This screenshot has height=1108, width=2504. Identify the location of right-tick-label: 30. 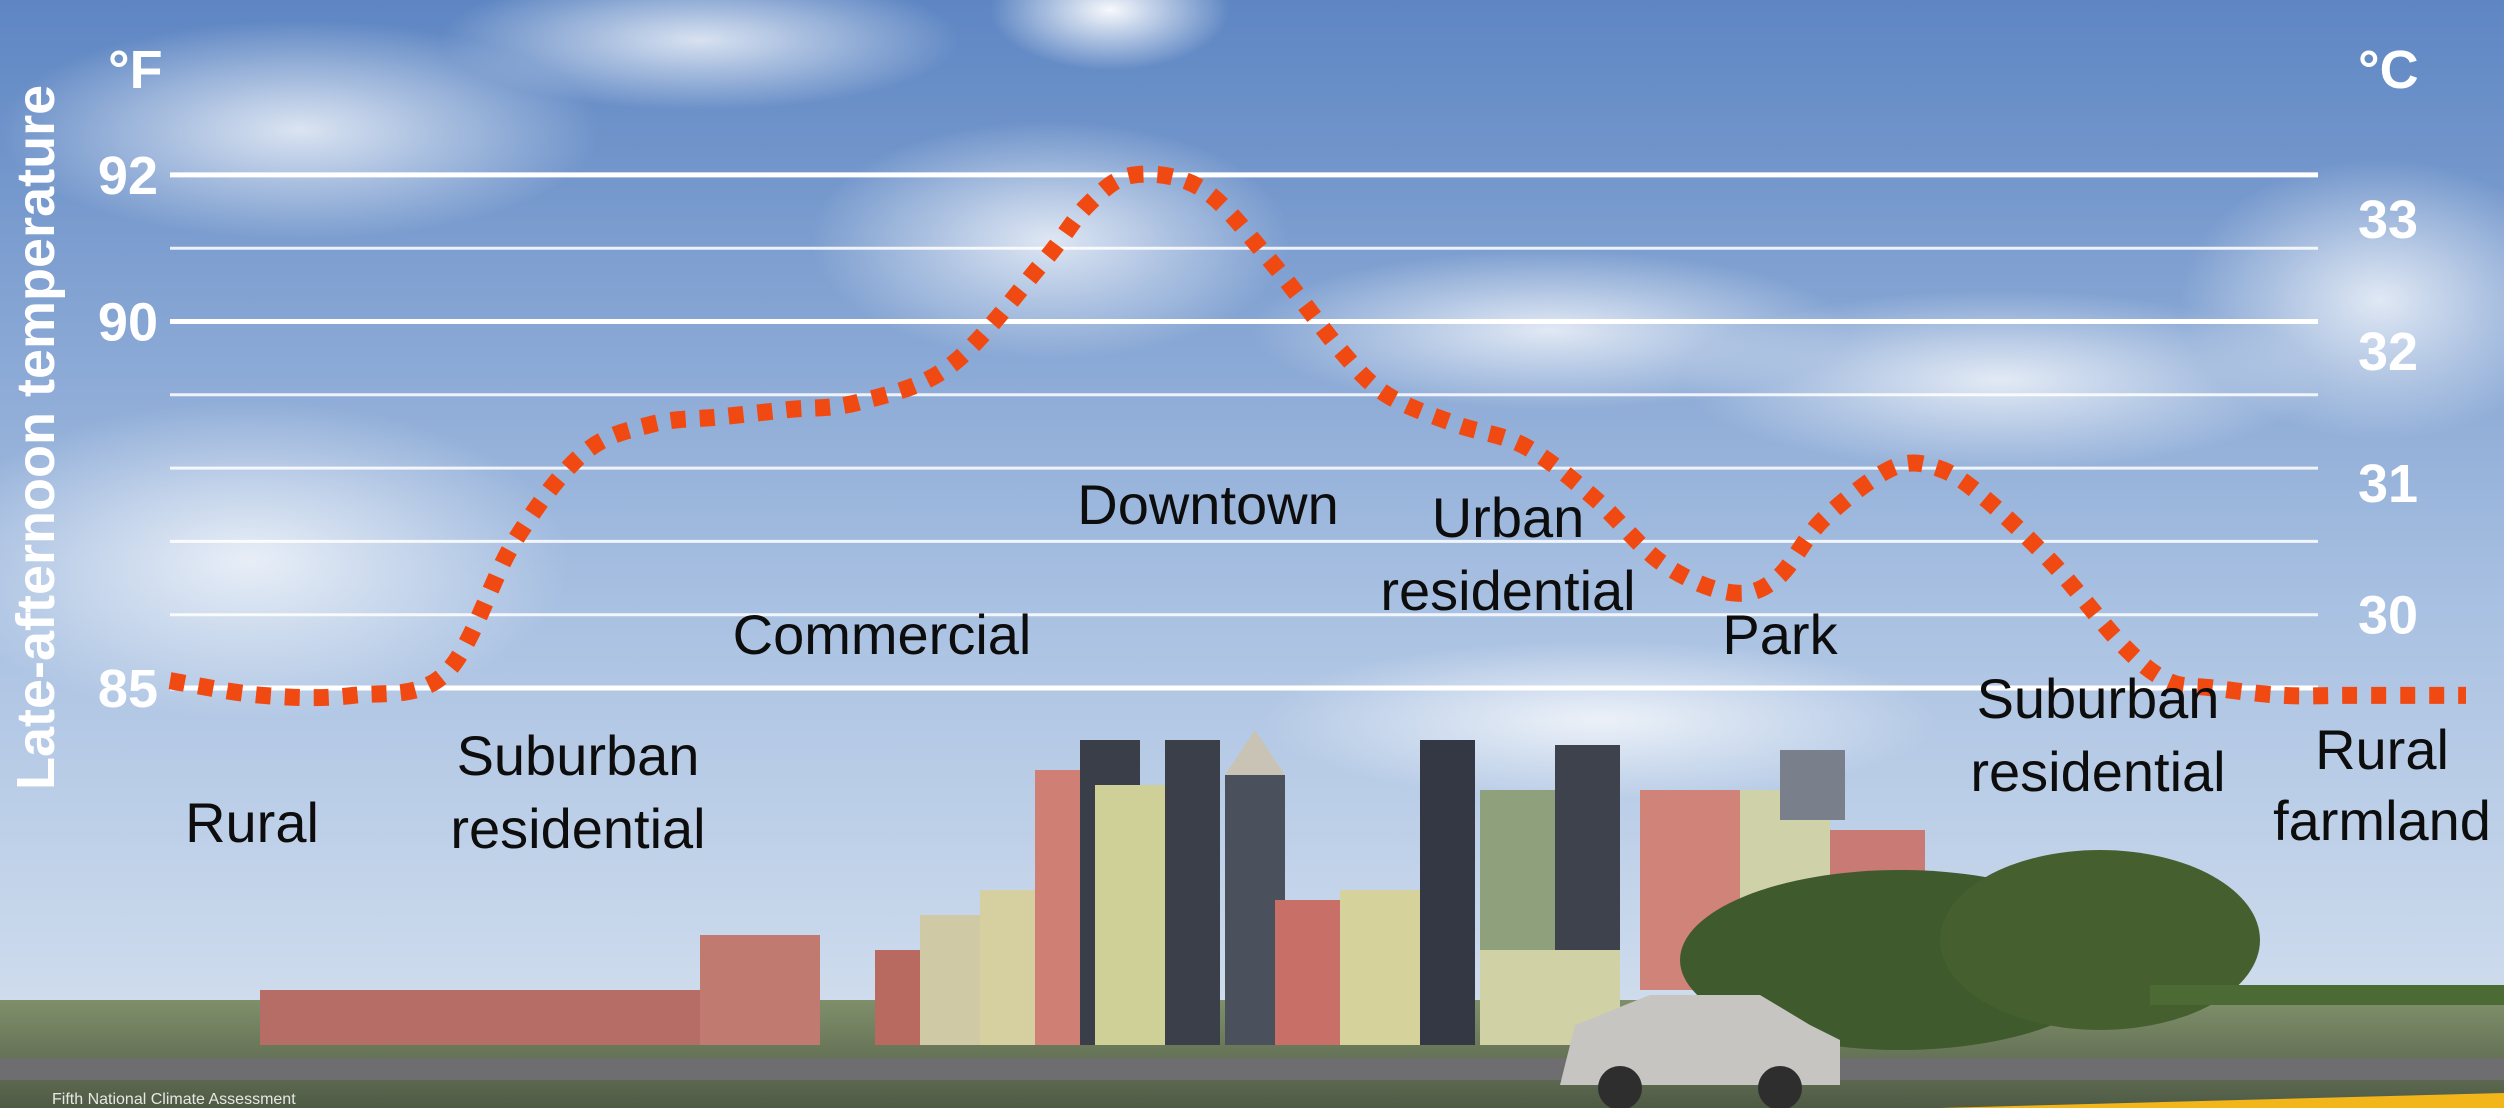
(2388, 616).